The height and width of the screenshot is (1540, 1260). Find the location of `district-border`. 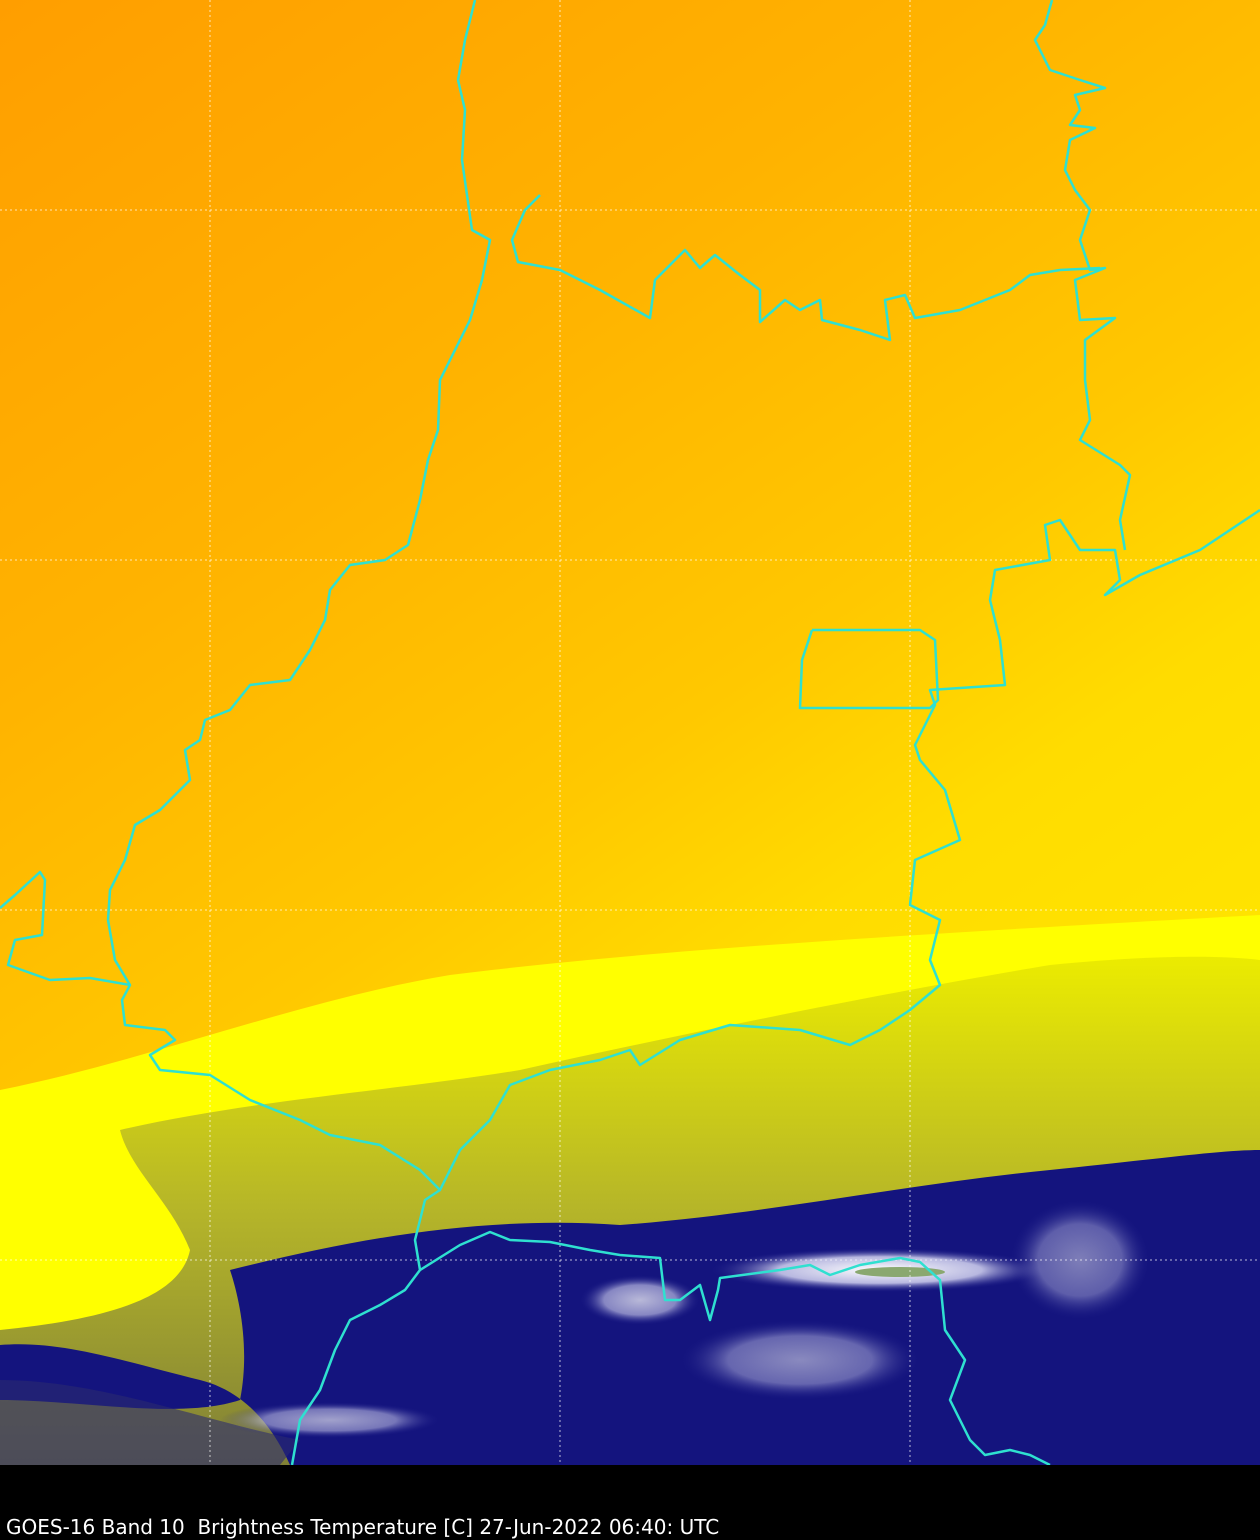

district-border is located at coordinates (869, 669).